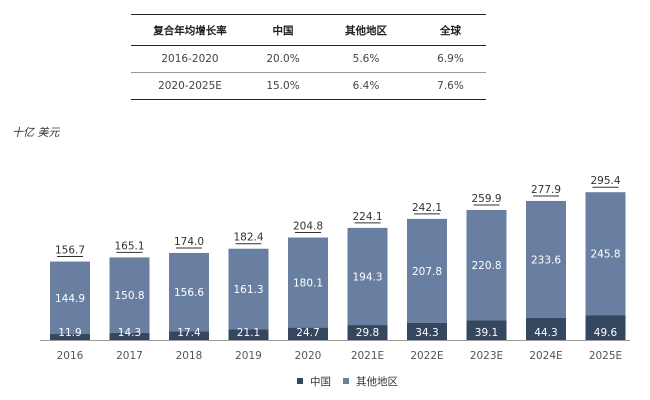 This screenshot has width=650, height=400. What do you see at coordinates (283, 30) in the screenshot?
I see `table-header-cell: 中国` at bounding box center [283, 30].